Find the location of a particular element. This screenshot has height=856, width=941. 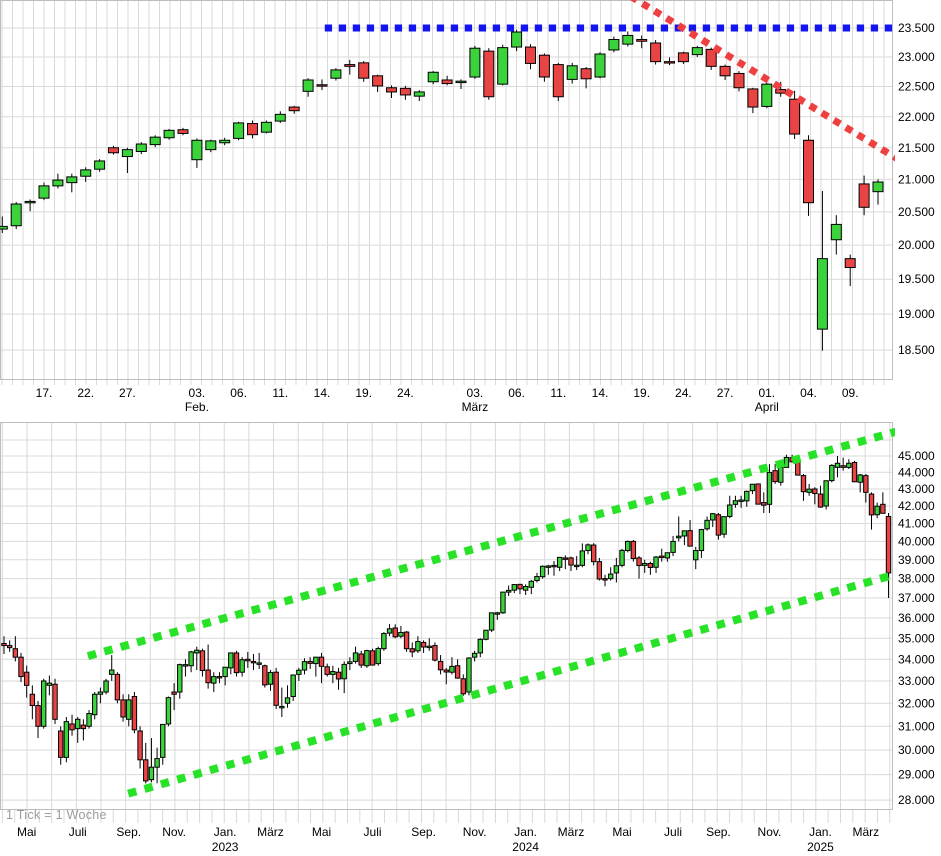

svg-text: 40.000 is located at coordinates (916, 541).